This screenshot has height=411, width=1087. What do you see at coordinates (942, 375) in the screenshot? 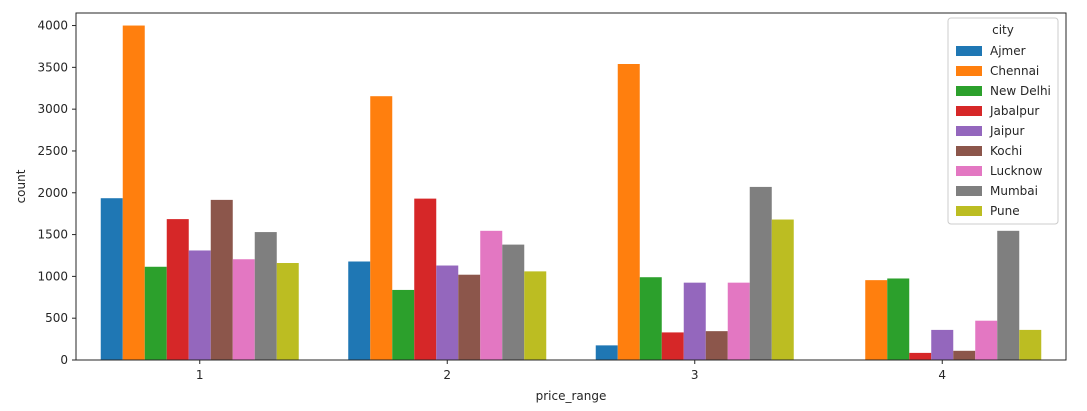
I see `x-tick-label: 4` at bounding box center [942, 375].